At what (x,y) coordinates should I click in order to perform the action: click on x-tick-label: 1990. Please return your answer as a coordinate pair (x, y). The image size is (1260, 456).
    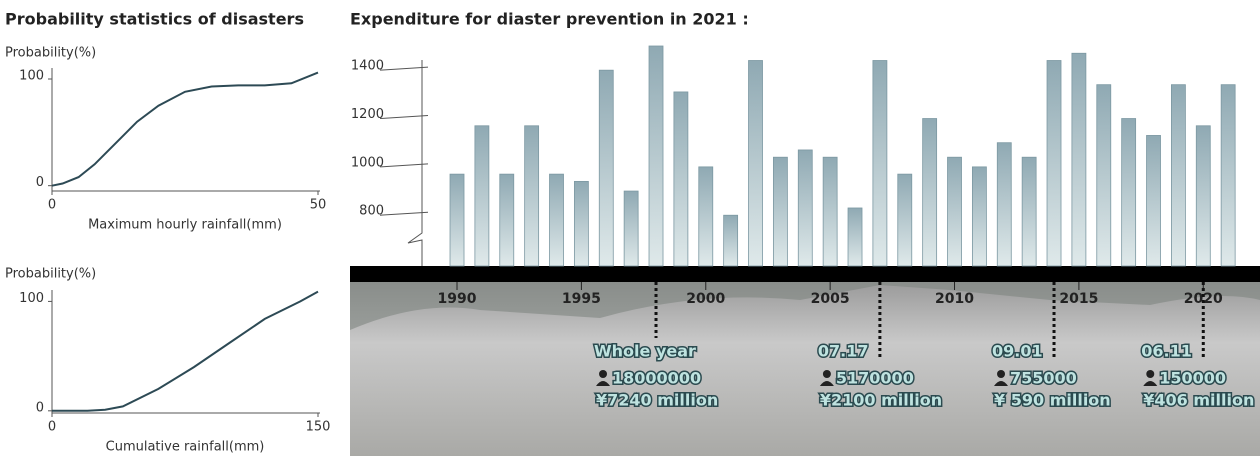
    Looking at the image, I should click on (457, 299).